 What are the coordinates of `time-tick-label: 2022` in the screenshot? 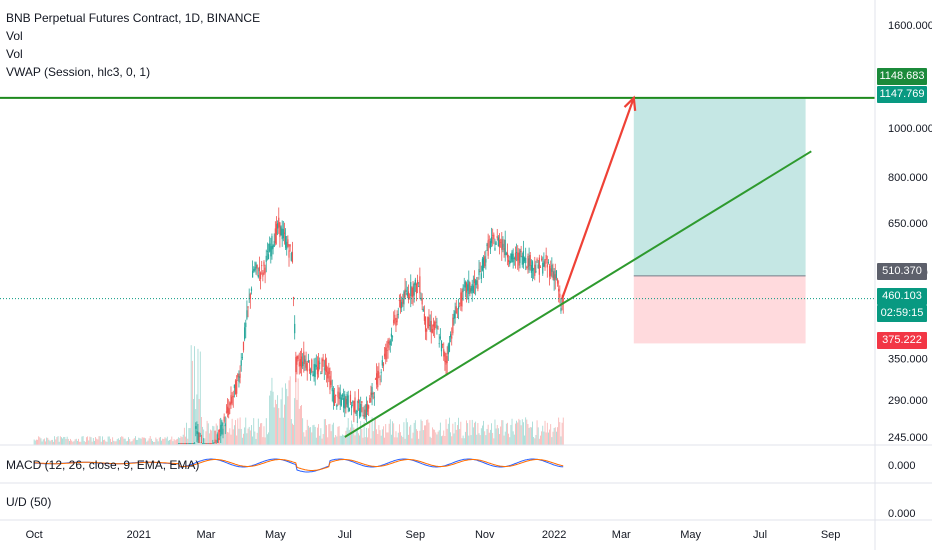 It's located at (554, 535).